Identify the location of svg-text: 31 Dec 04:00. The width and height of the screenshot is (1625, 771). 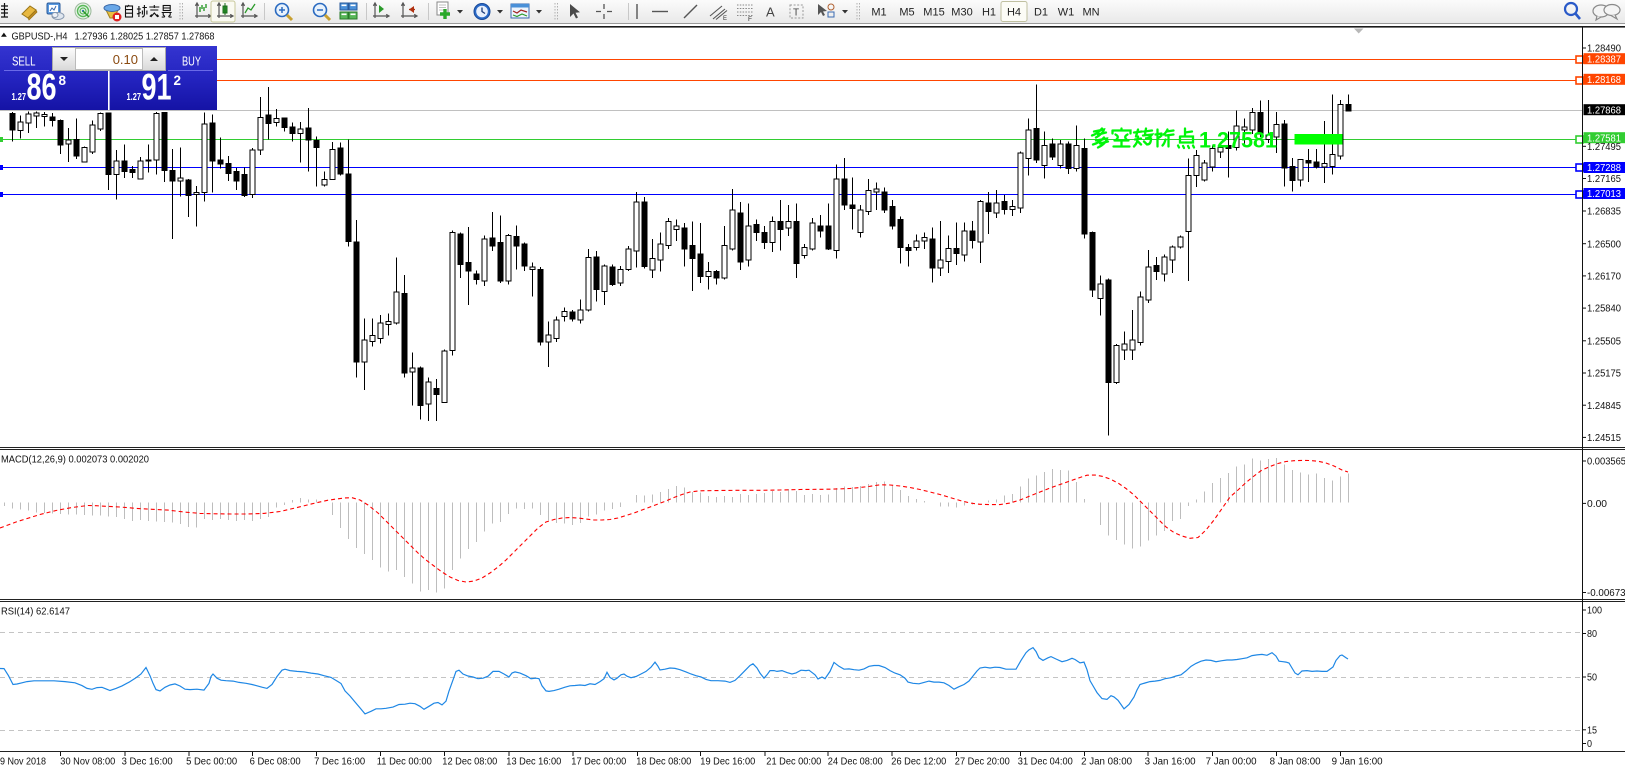
(1045, 762).